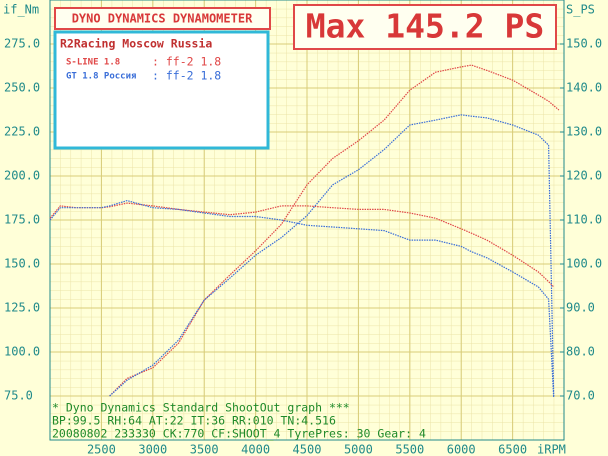 The width and height of the screenshot is (608, 456). Describe the element at coordinates (409, 449) in the screenshot. I see `x-tick-label: 5500` at that location.